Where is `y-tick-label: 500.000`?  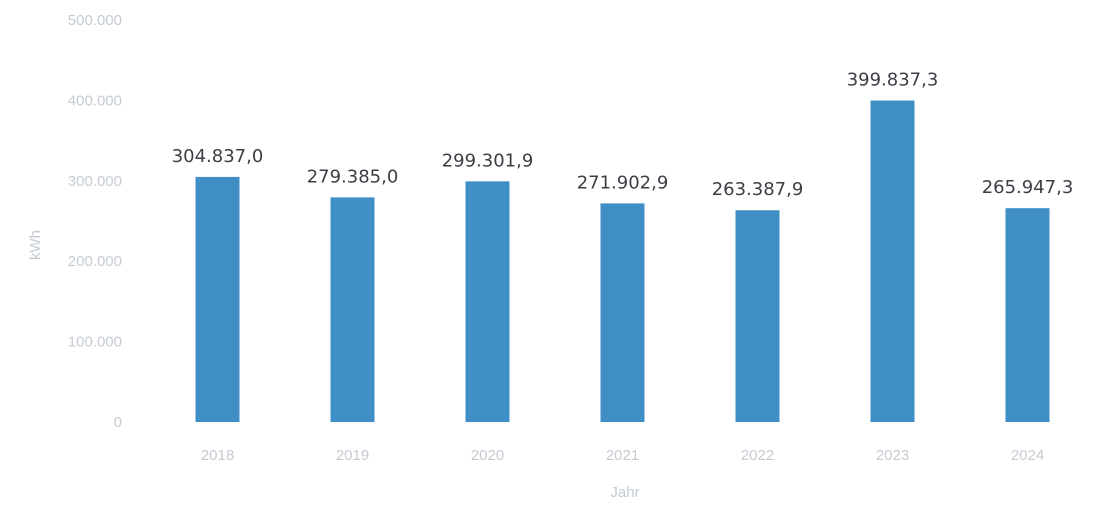 y-tick-label: 500.000 is located at coordinates (95, 20).